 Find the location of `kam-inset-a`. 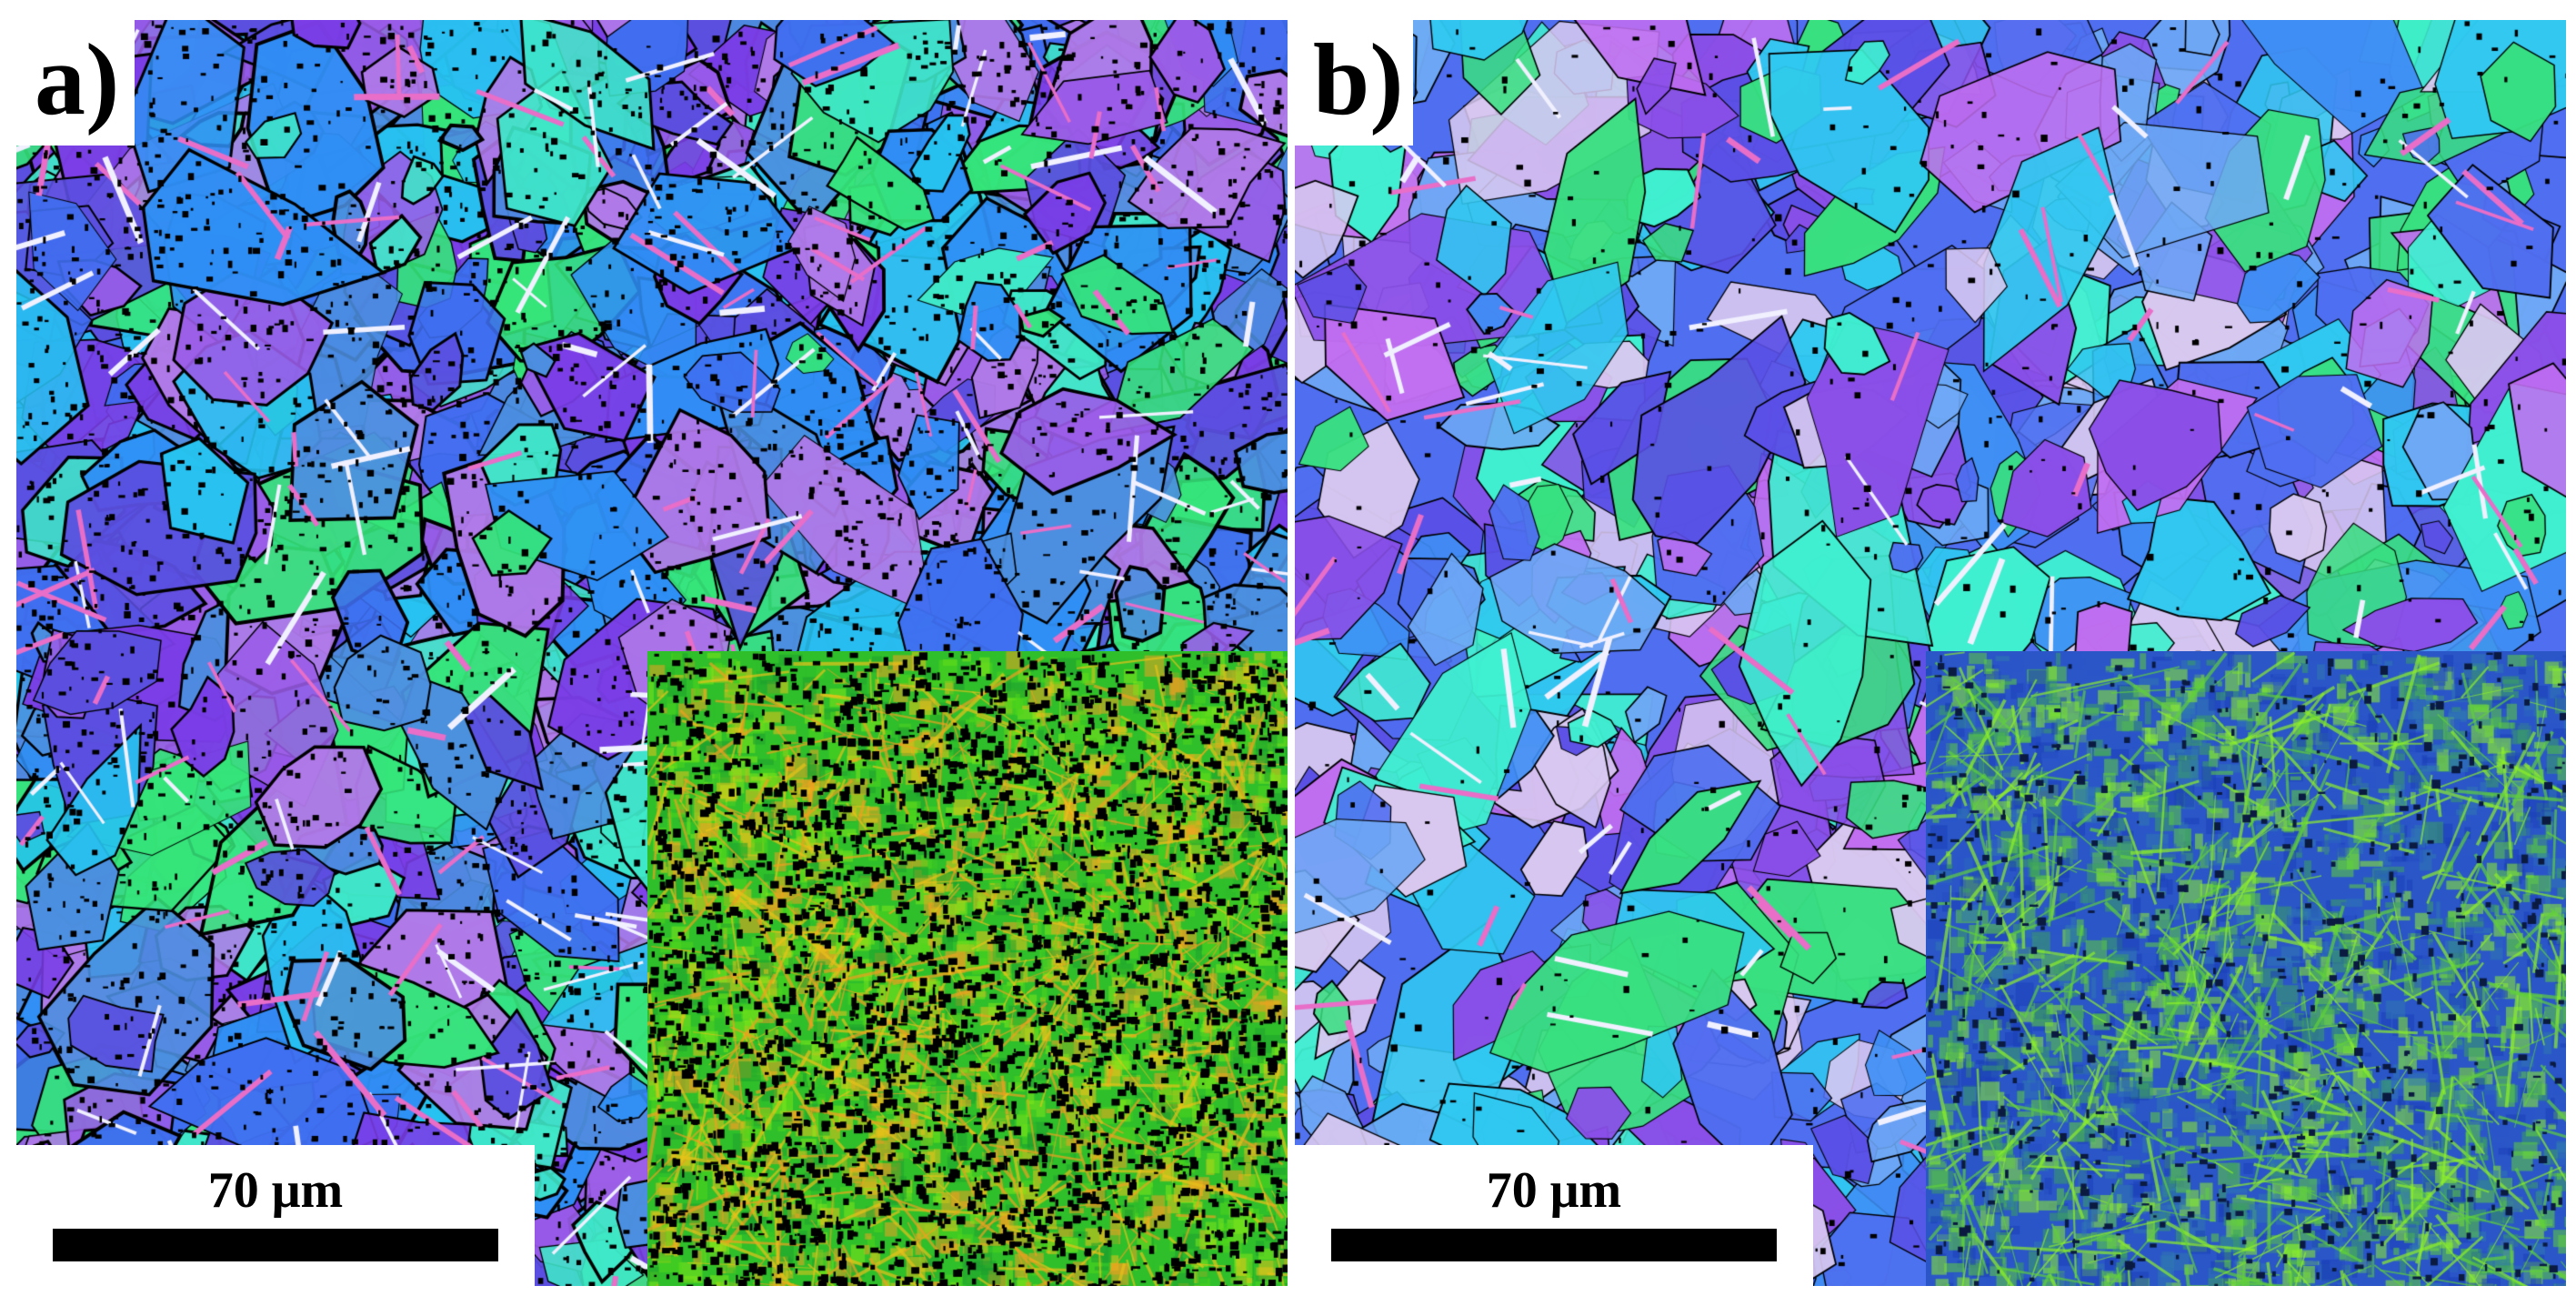

kam-inset-a is located at coordinates (967, 968).